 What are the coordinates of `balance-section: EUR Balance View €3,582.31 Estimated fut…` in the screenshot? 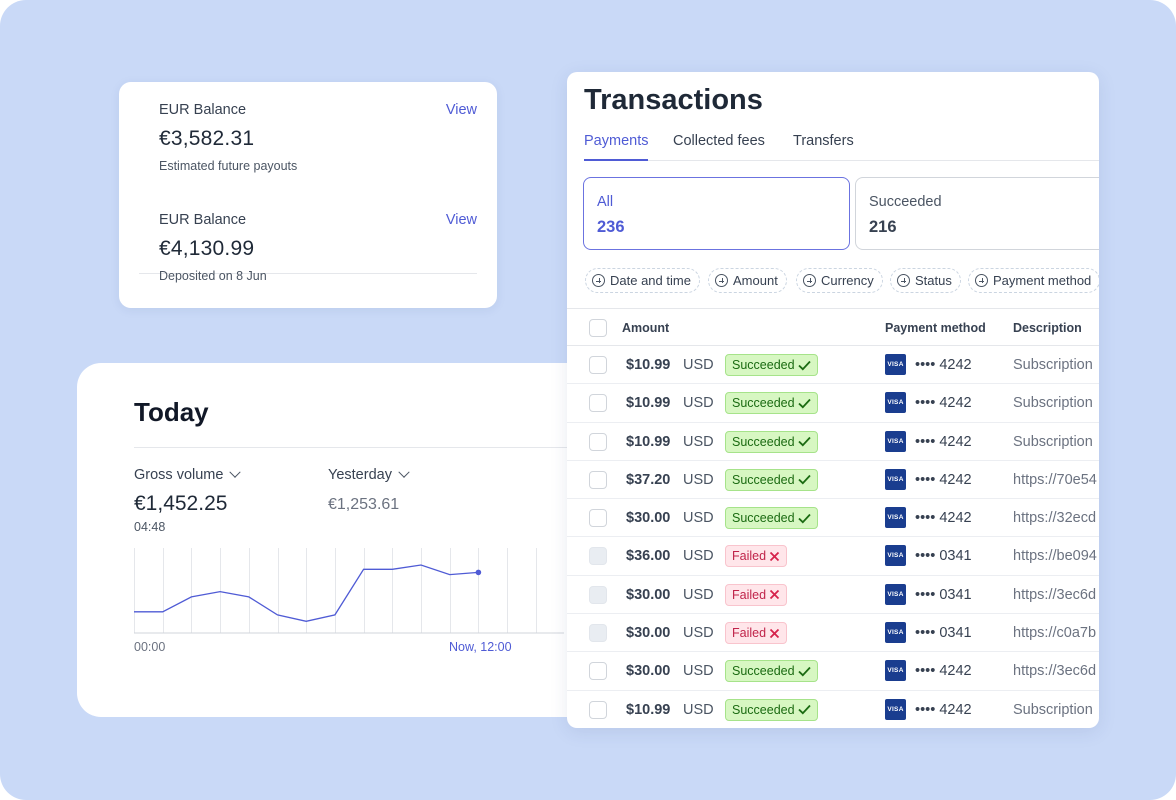 It's located at (318, 155).